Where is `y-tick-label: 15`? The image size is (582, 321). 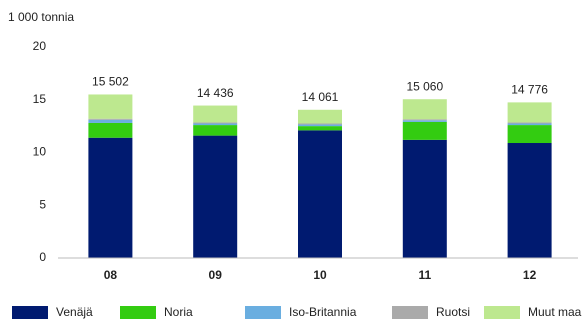
y-tick-label: 15 is located at coordinates (40, 99).